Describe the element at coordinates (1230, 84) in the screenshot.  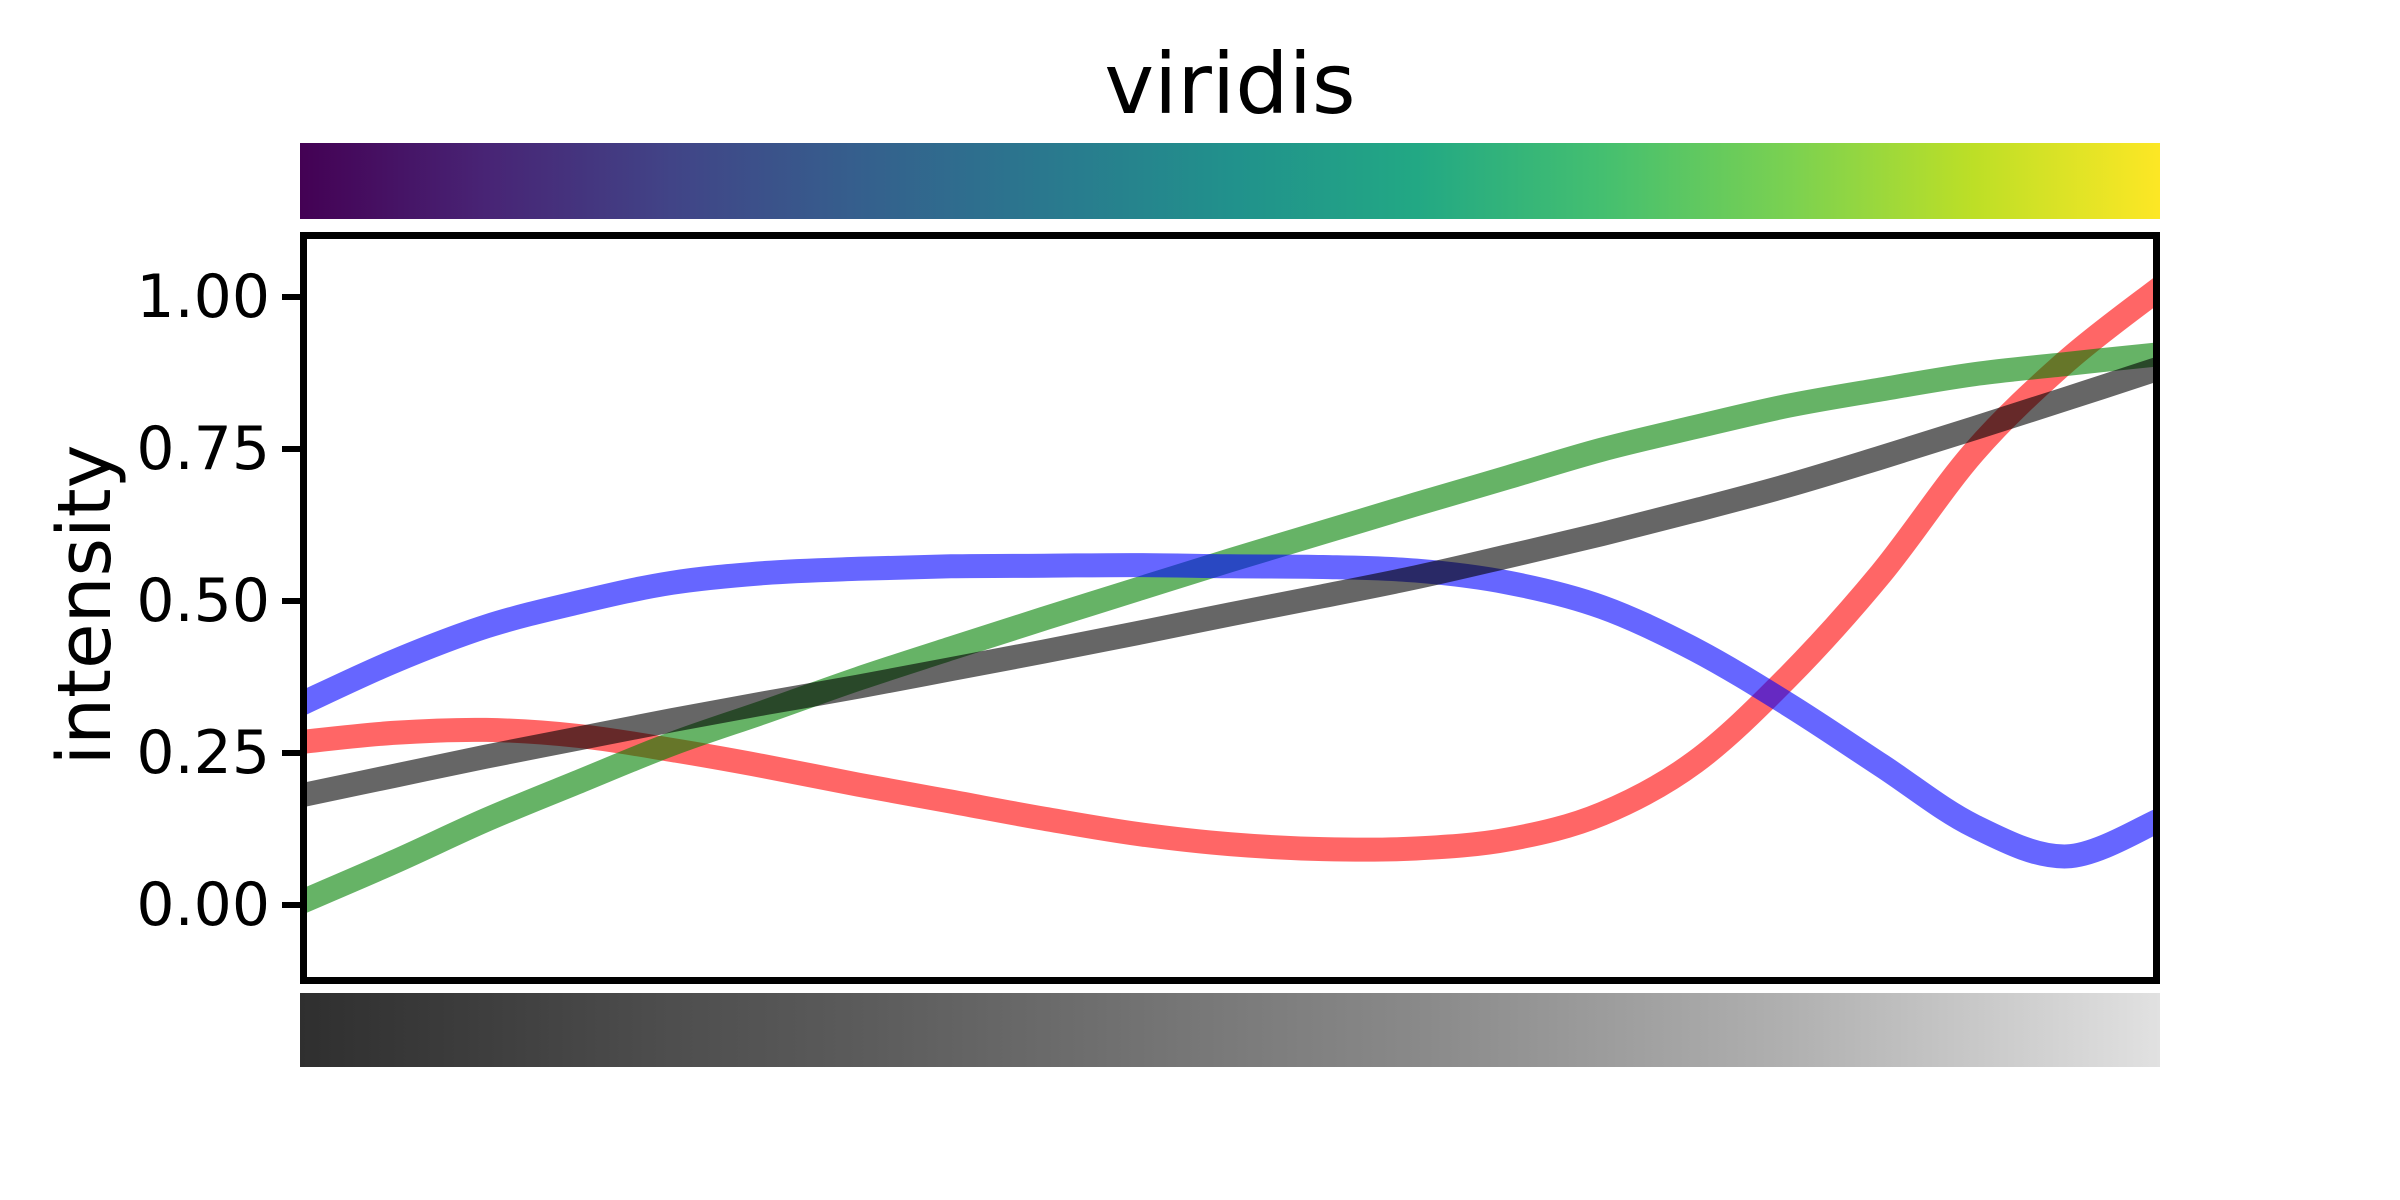
I see `chart-title: viridis` at that location.